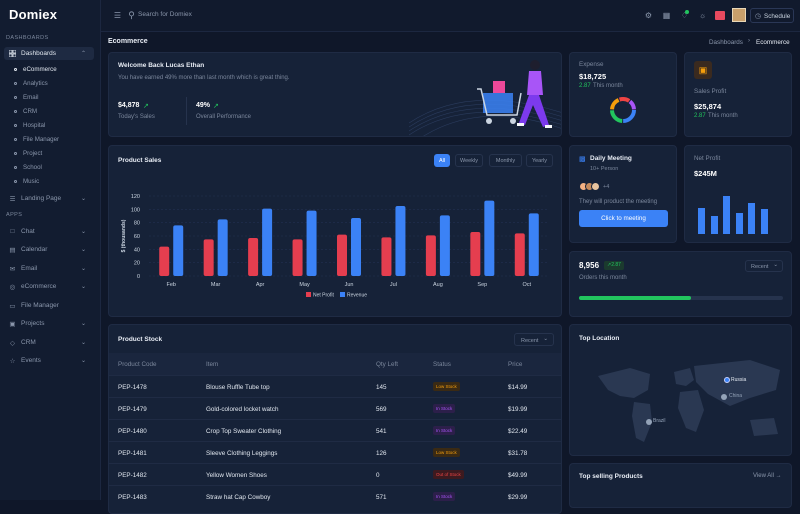  Describe the element at coordinates (165, 14) in the screenshot. I see `search-input: Search for Domiex` at that location.